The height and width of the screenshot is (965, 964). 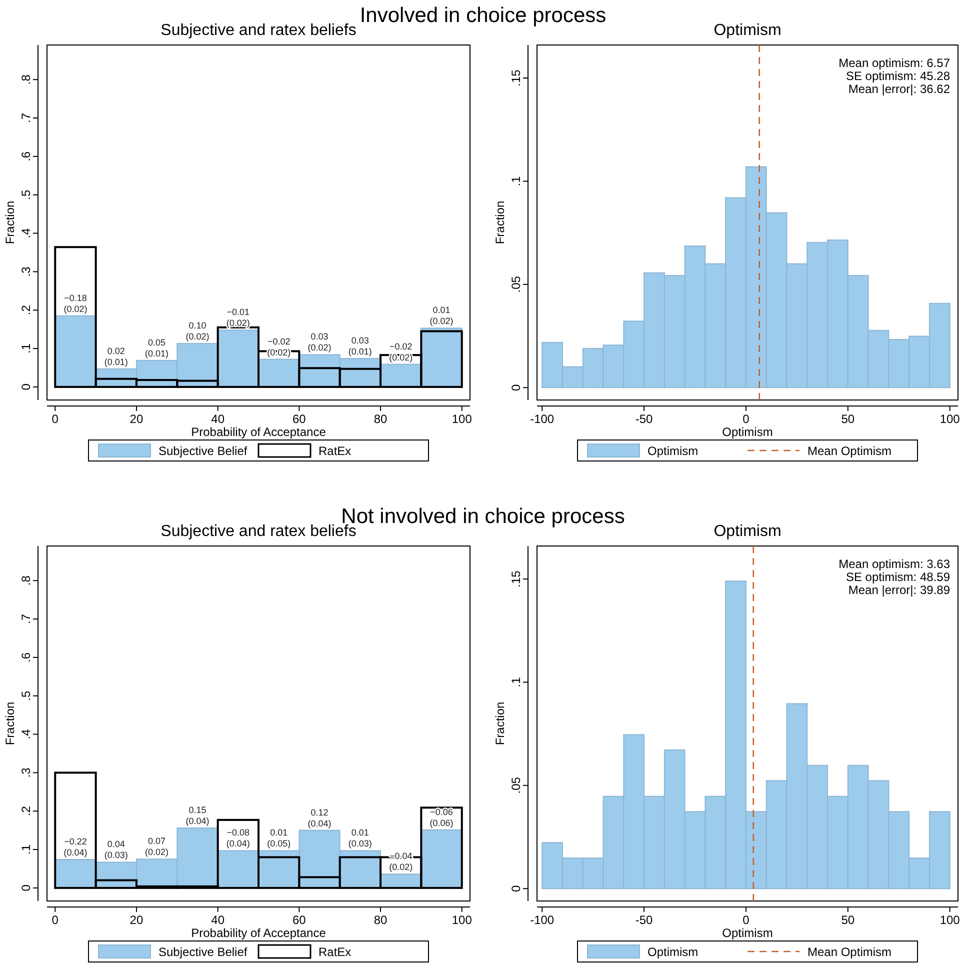 I want to click on annotation: Mean optimism: 3.63, so click(x=894, y=564).